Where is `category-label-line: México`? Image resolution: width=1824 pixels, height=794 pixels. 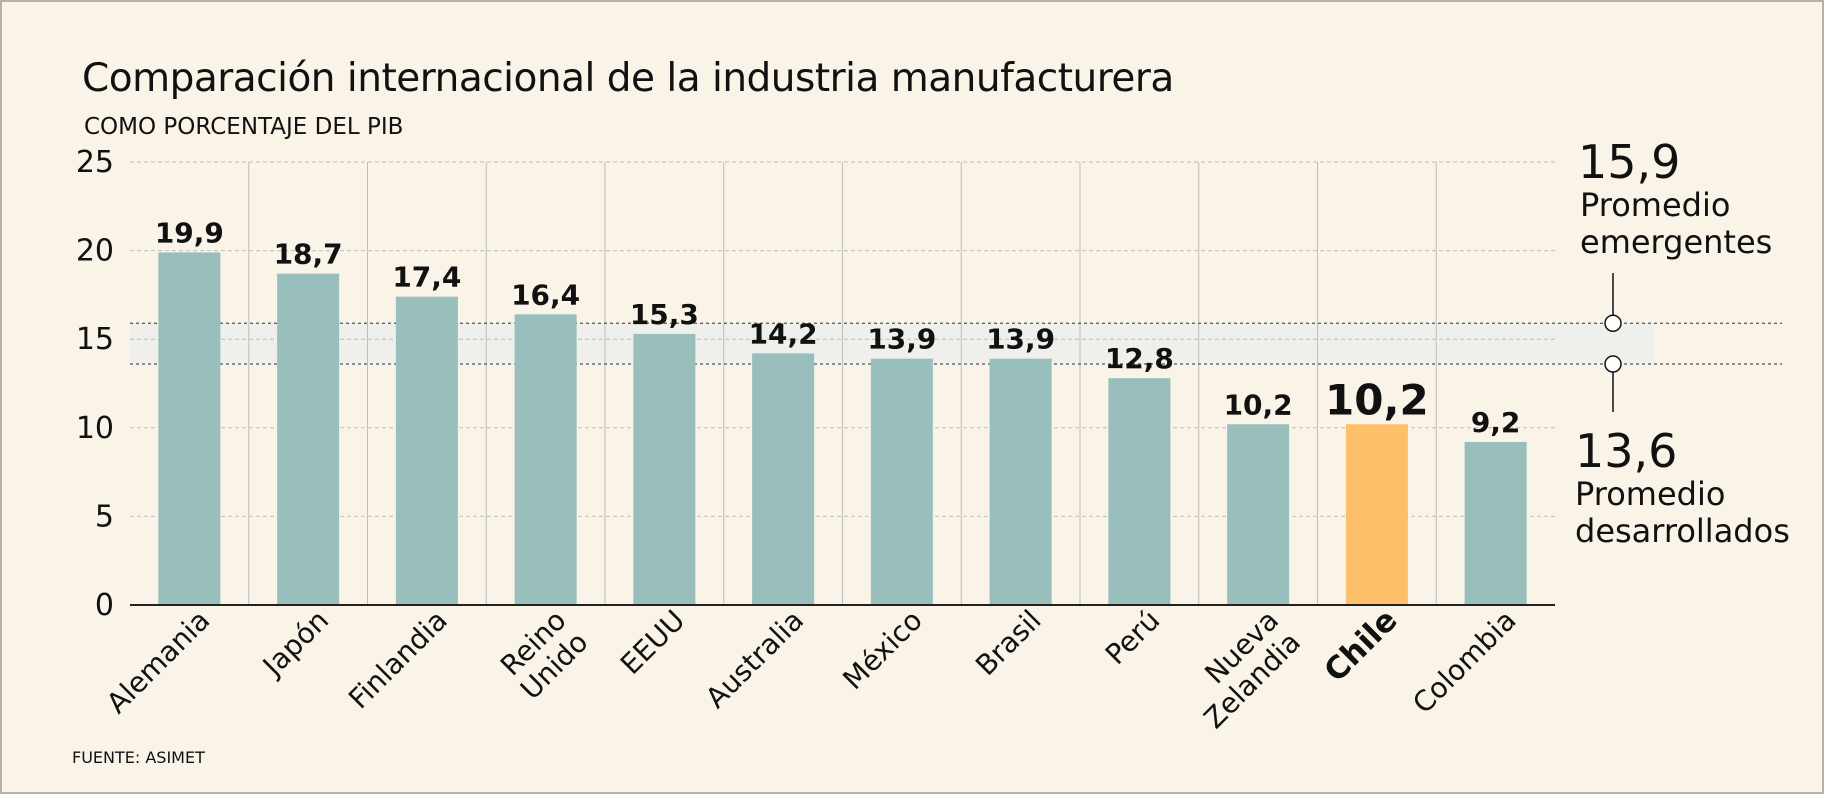 category-label-line: México is located at coordinates (882, 650).